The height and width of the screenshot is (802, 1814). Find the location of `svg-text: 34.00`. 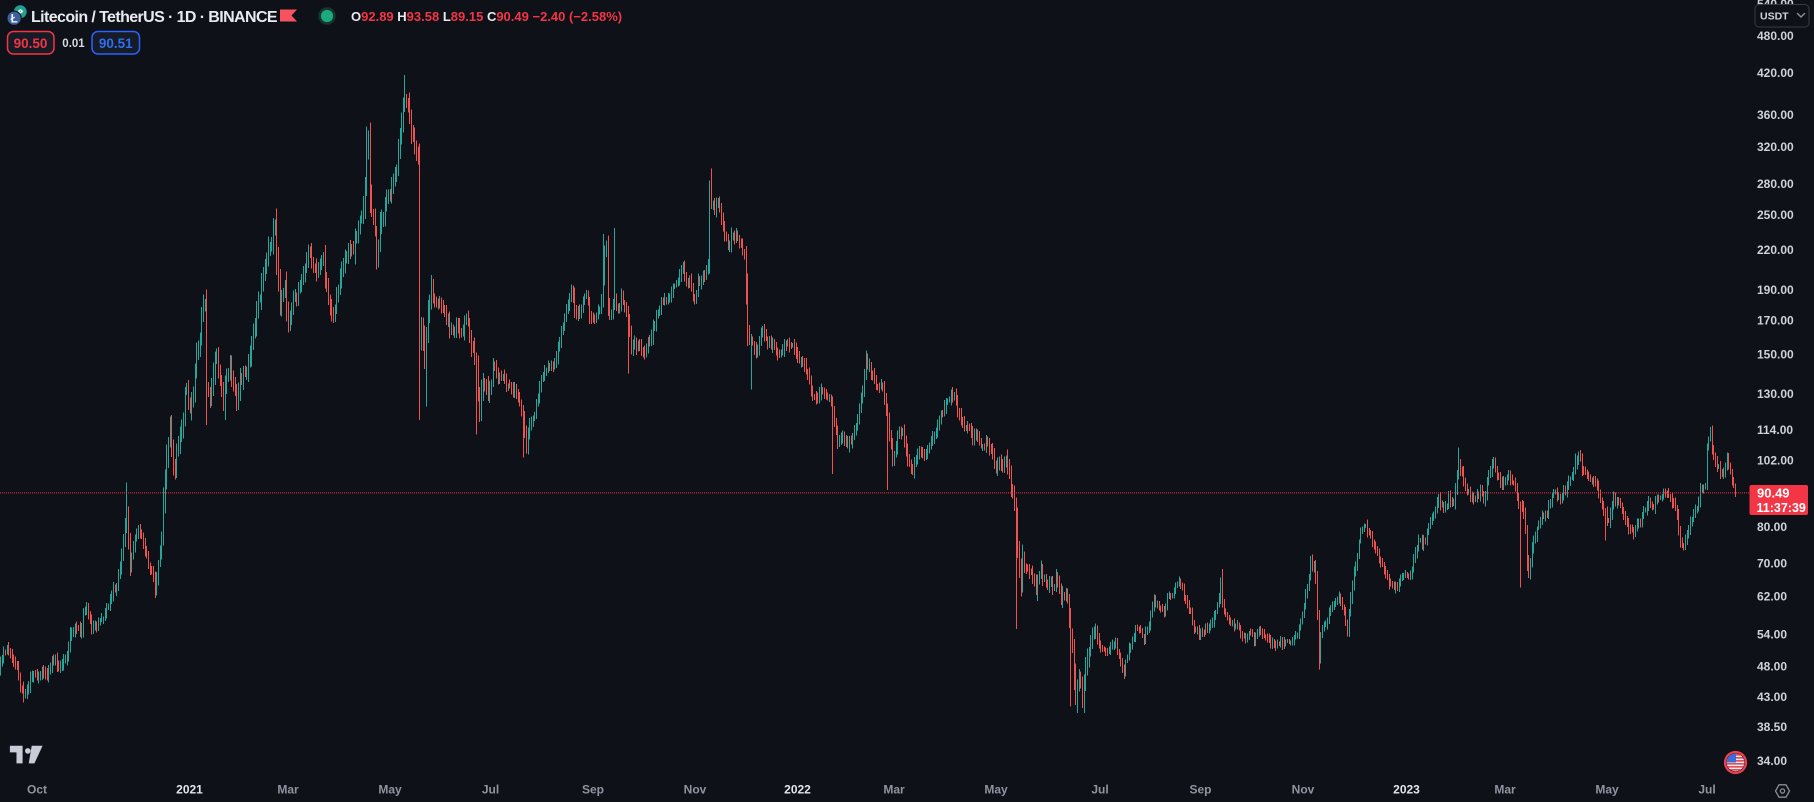

svg-text: 34.00 is located at coordinates (1772, 761).